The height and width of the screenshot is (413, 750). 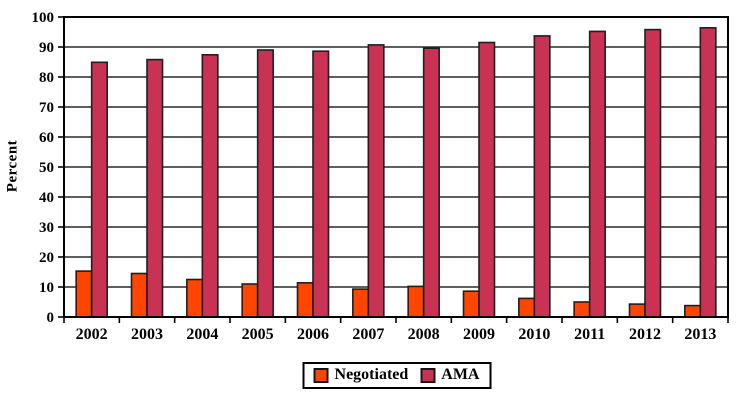 What do you see at coordinates (368, 334) in the screenshot?
I see `x-tick-label: 2007` at bounding box center [368, 334].